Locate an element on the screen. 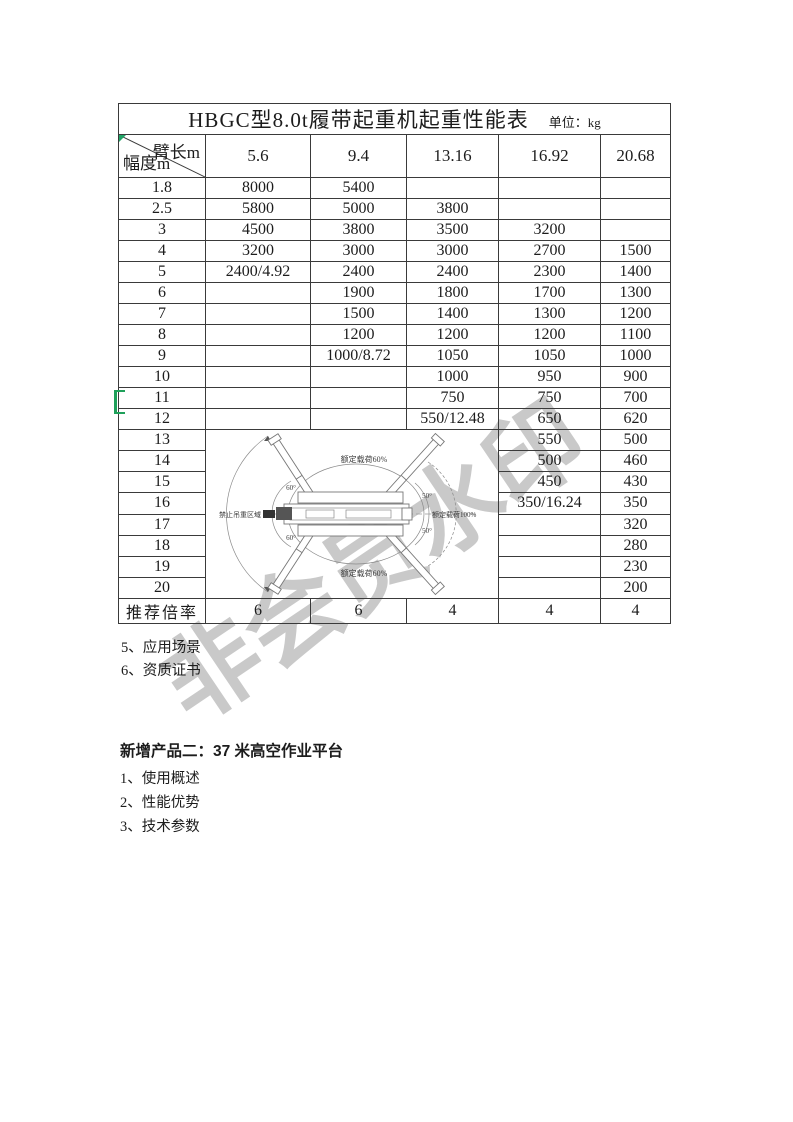 Image resolution: width=793 pixels, height=1122 pixels. diagram-label-bottom: 额定载荷60% is located at coordinates (364, 573).